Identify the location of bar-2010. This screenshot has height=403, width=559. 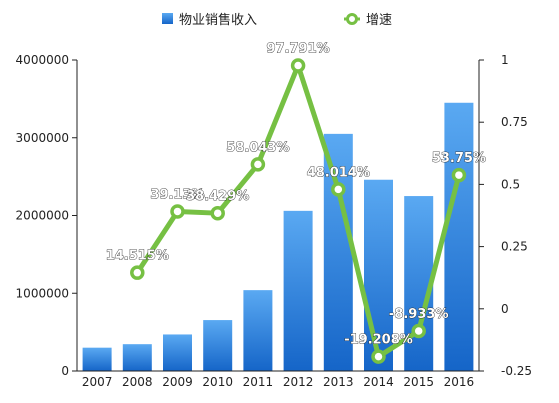
(218, 345).